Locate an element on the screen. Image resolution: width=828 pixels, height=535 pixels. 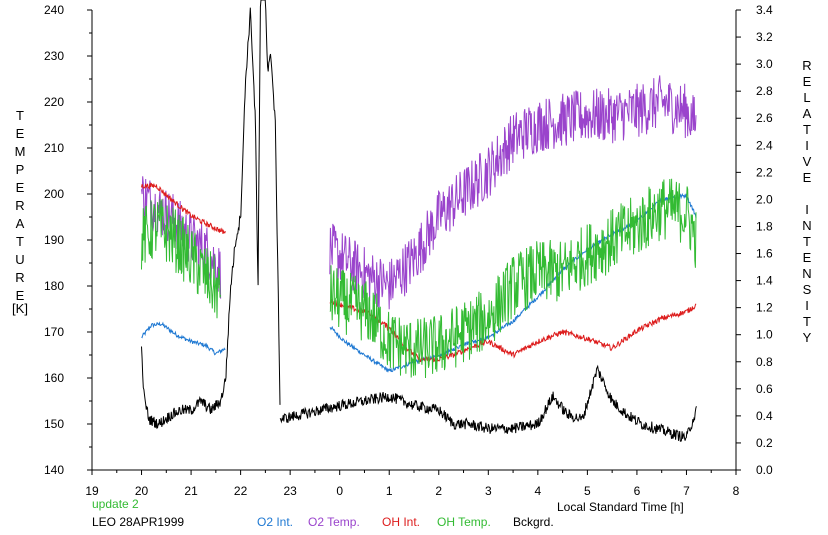
left-y-axis: 140 150 160 170 180 190 200 210 220 230 240 is located at coordinates (68, 240).